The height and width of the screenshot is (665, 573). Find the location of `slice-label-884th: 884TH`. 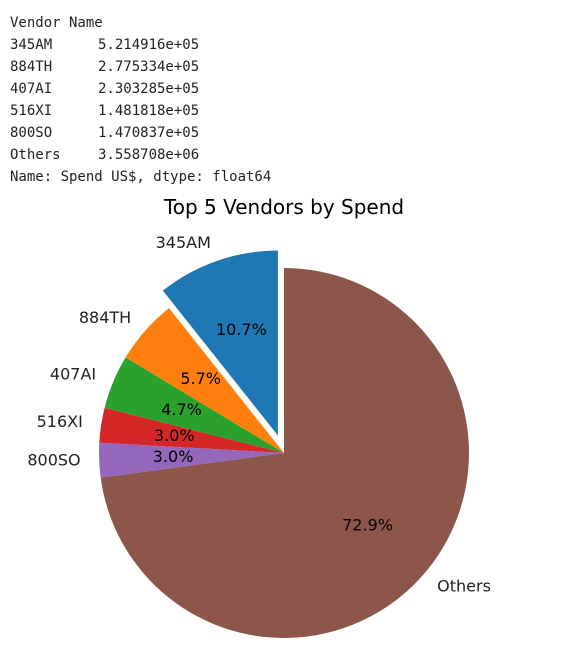

slice-label-884th: 884TH is located at coordinates (105, 317).